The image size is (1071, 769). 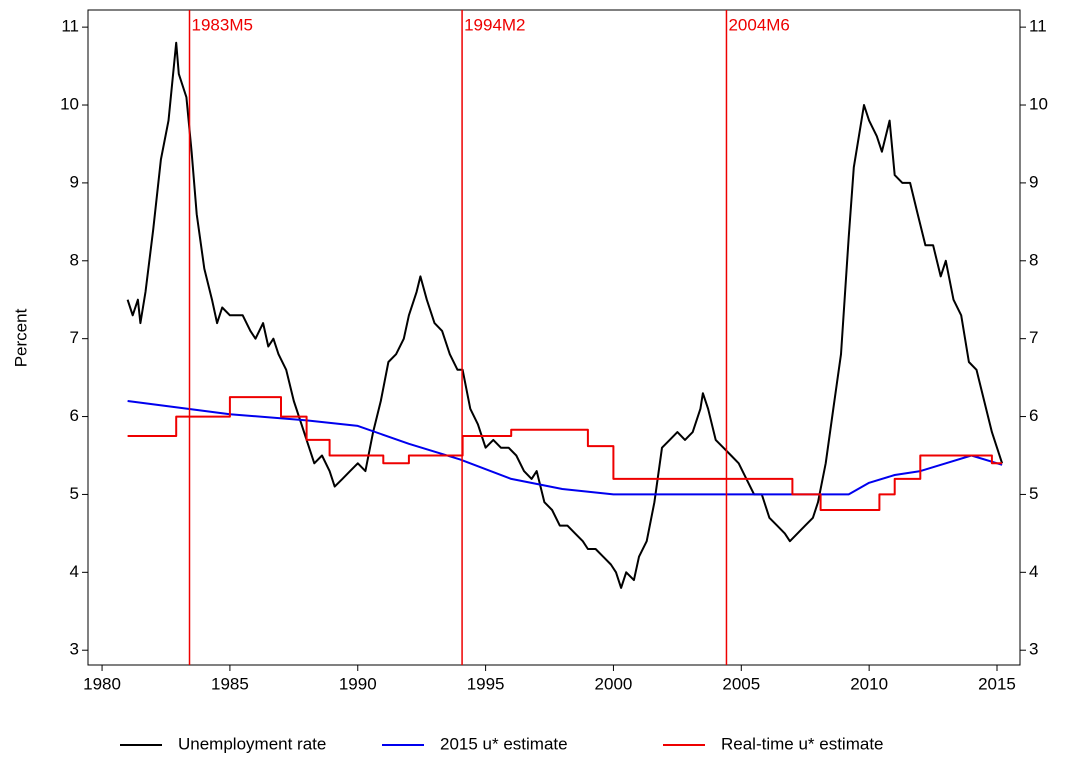 What do you see at coordinates (74, 337) in the screenshot?
I see `y-tick-label: 7` at bounding box center [74, 337].